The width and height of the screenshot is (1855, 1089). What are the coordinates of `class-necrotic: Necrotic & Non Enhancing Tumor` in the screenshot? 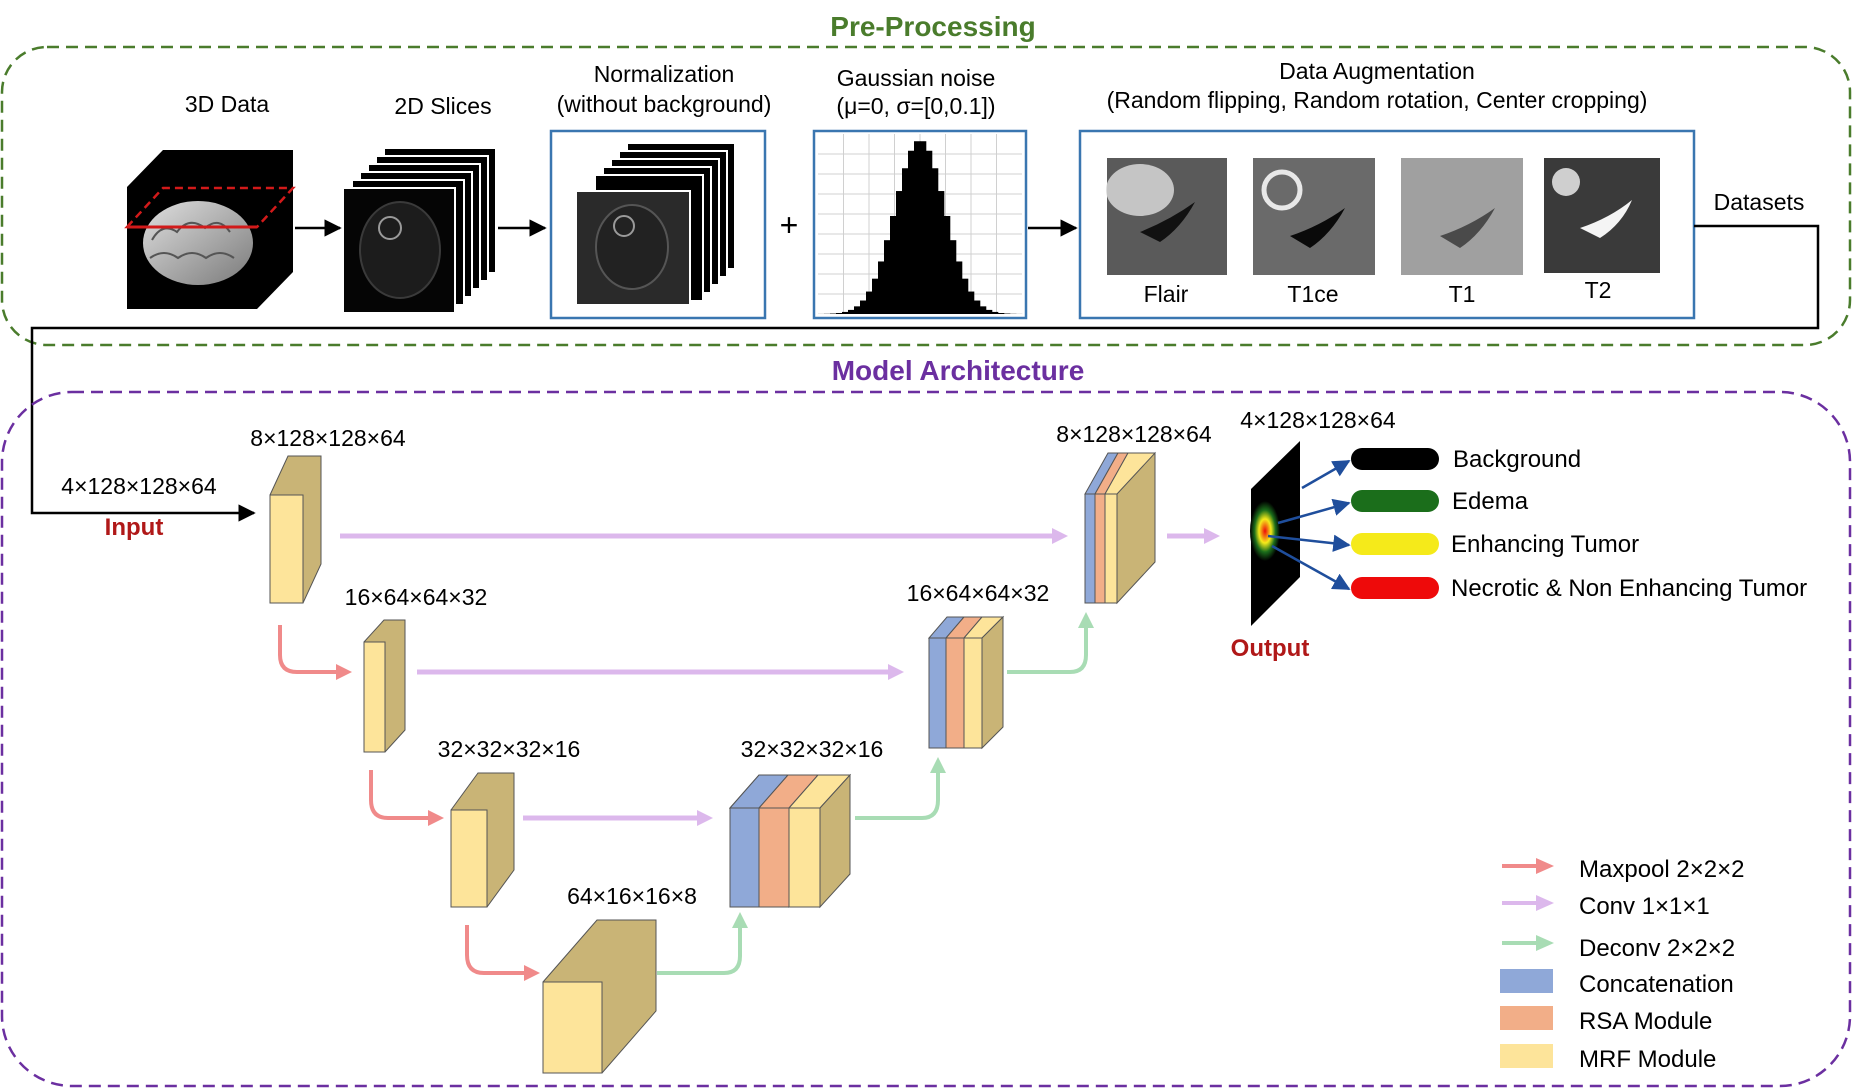 It's located at (1579, 588).